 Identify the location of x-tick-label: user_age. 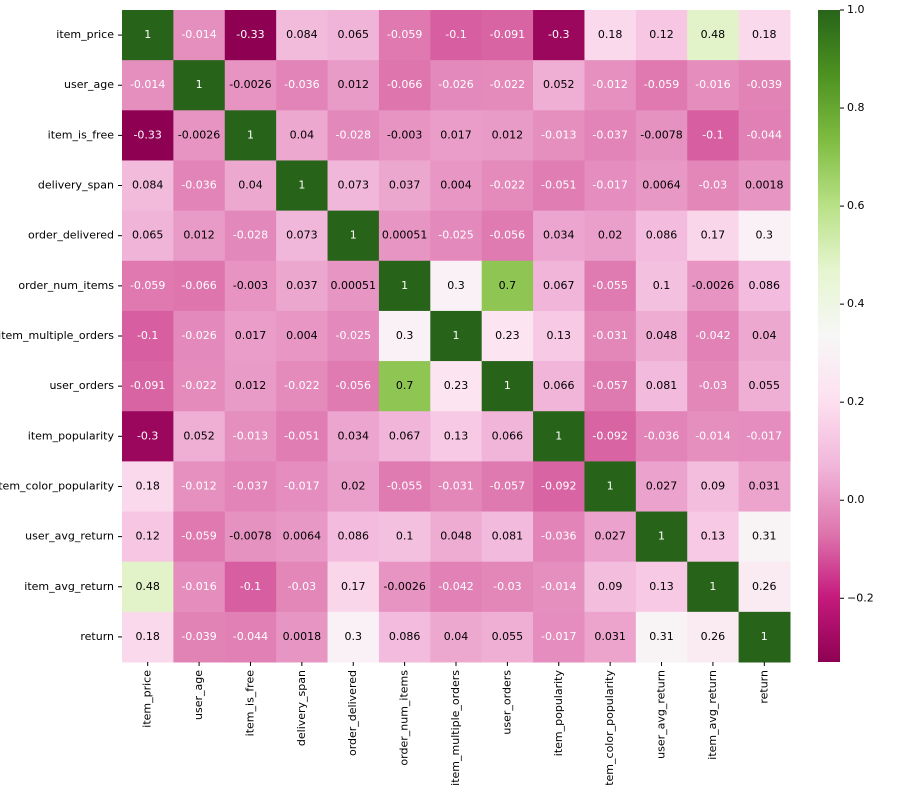
(198, 695).